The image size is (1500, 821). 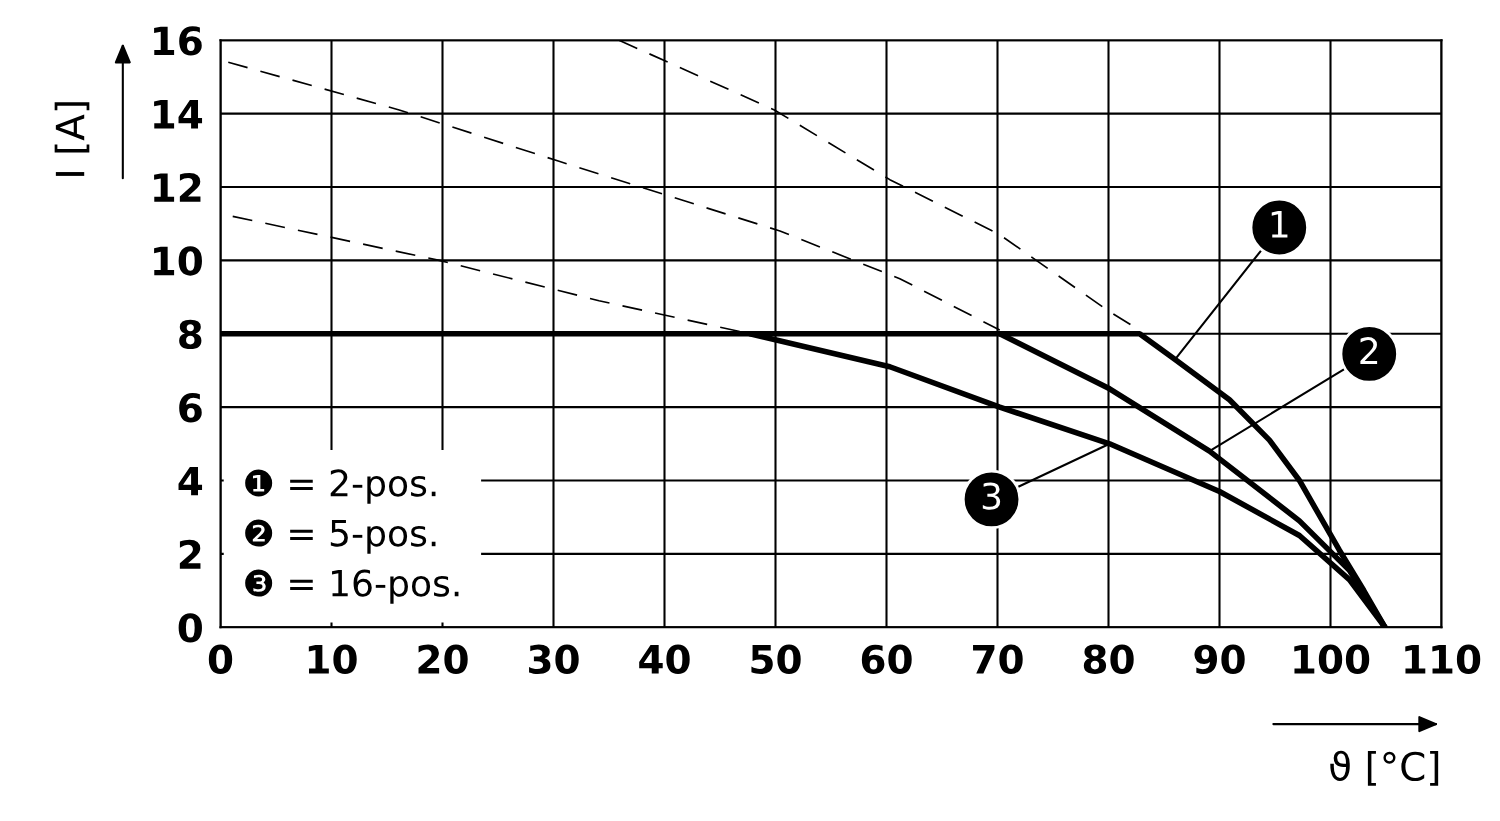 What do you see at coordinates (190, 408) in the screenshot?
I see `y-tick-label: 6` at bounding box center [190, 408].